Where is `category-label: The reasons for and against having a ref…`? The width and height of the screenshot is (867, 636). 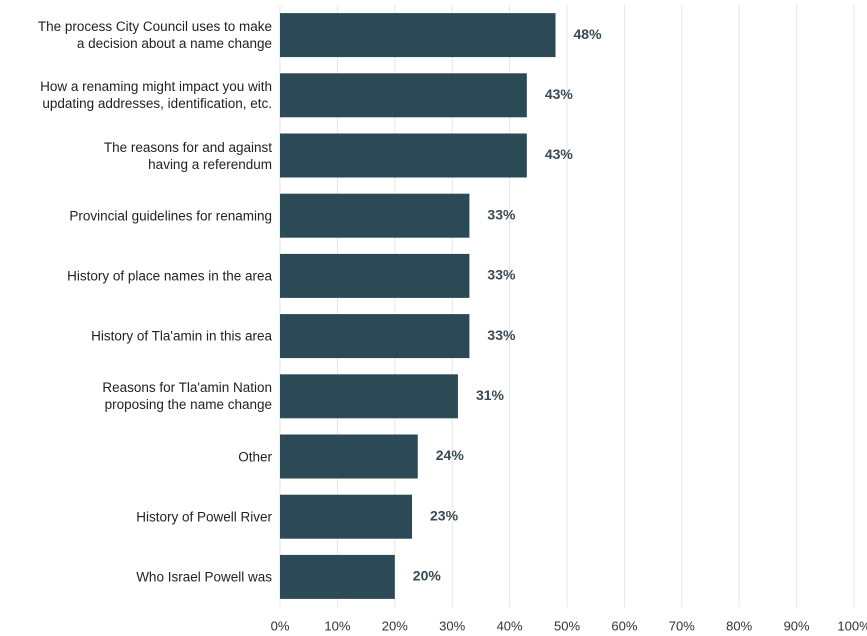
category-label: The reasons for and against having a ref… is located at coordinates (187, 155).